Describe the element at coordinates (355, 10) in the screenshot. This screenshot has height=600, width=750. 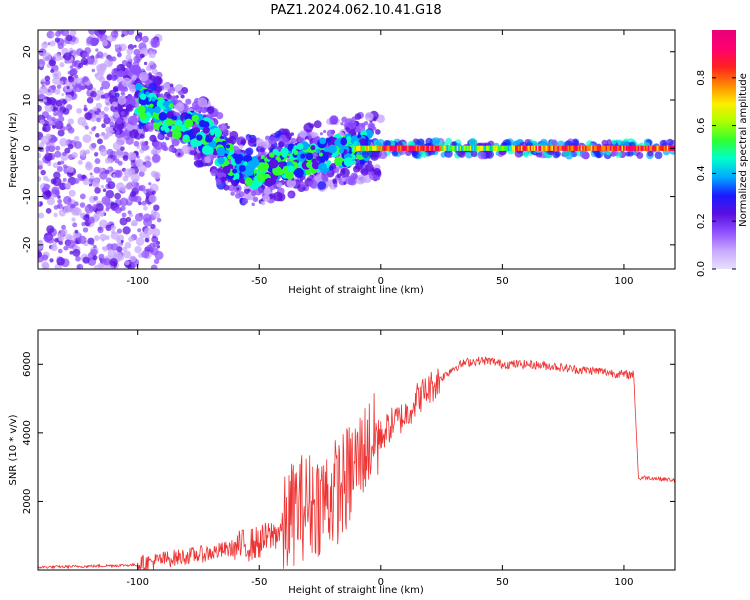
I see `chart-title: PAZ1.2024.062.10.41.G18` at that location.